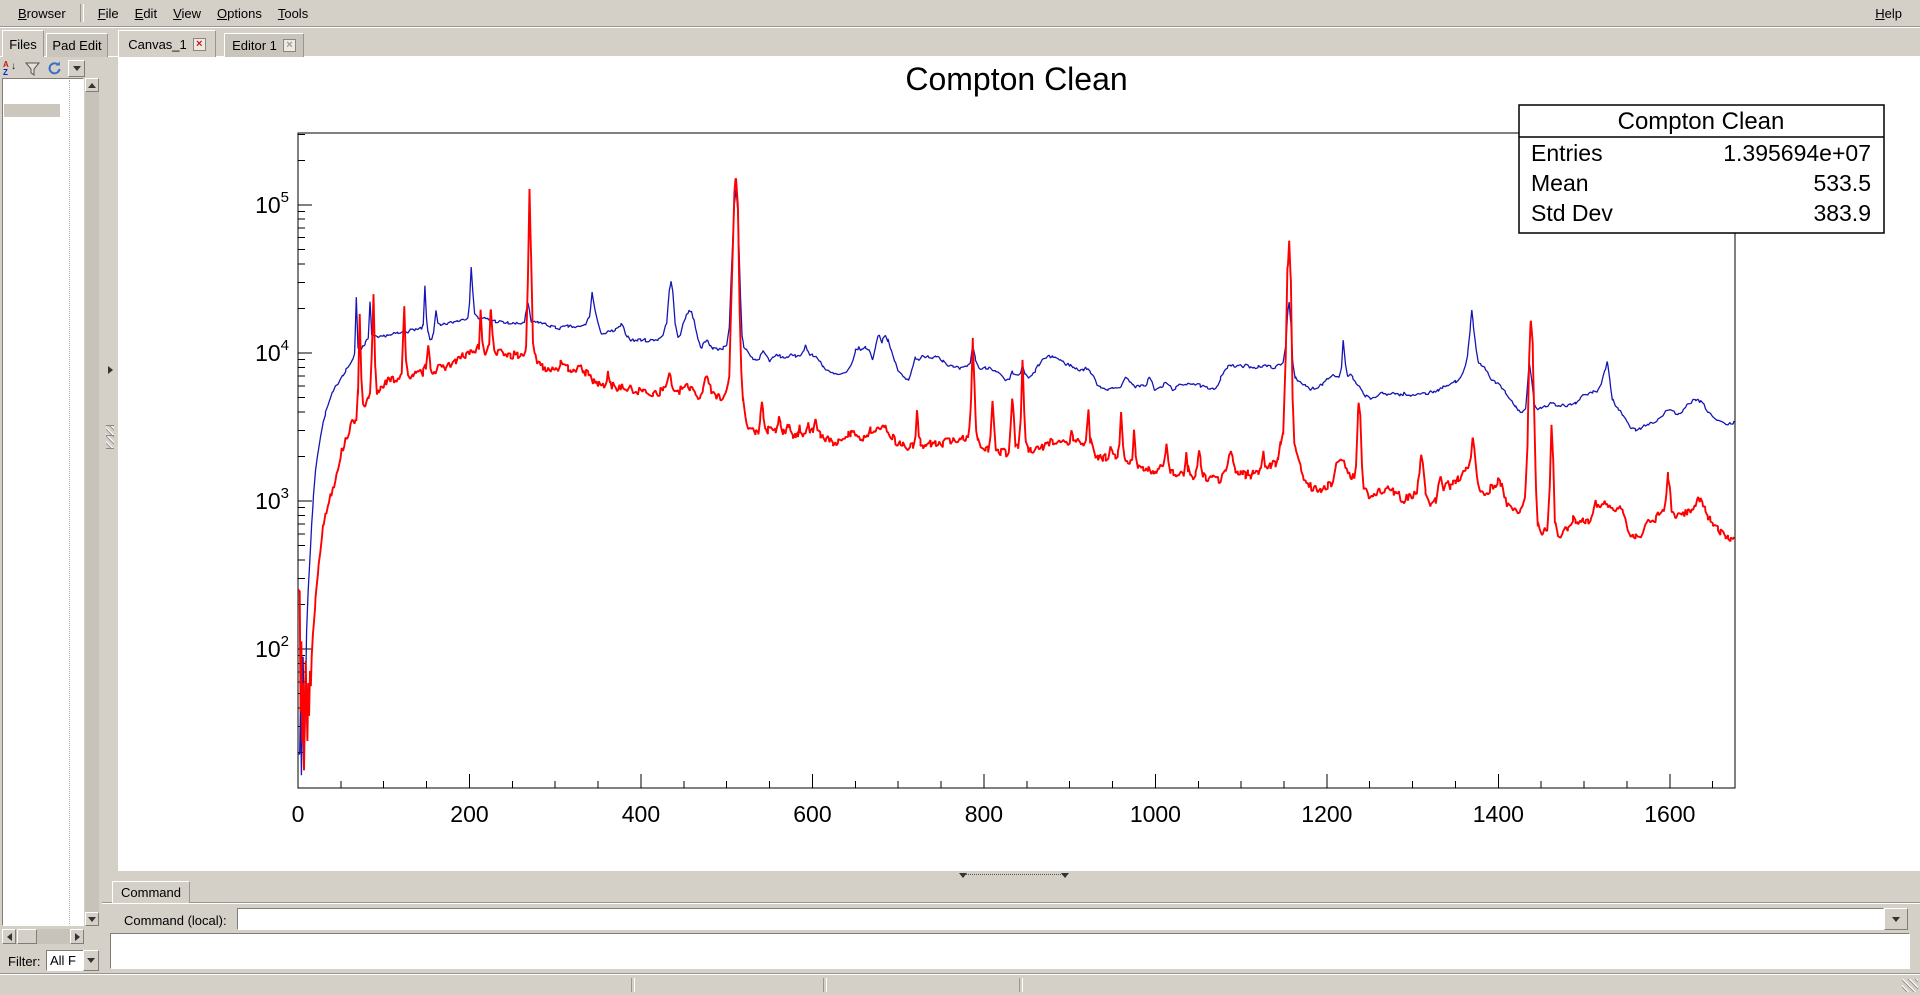  Describe the element at coordinates (1572, 213) in the screenshot. I see `stats-label: Std Dev` at that location.